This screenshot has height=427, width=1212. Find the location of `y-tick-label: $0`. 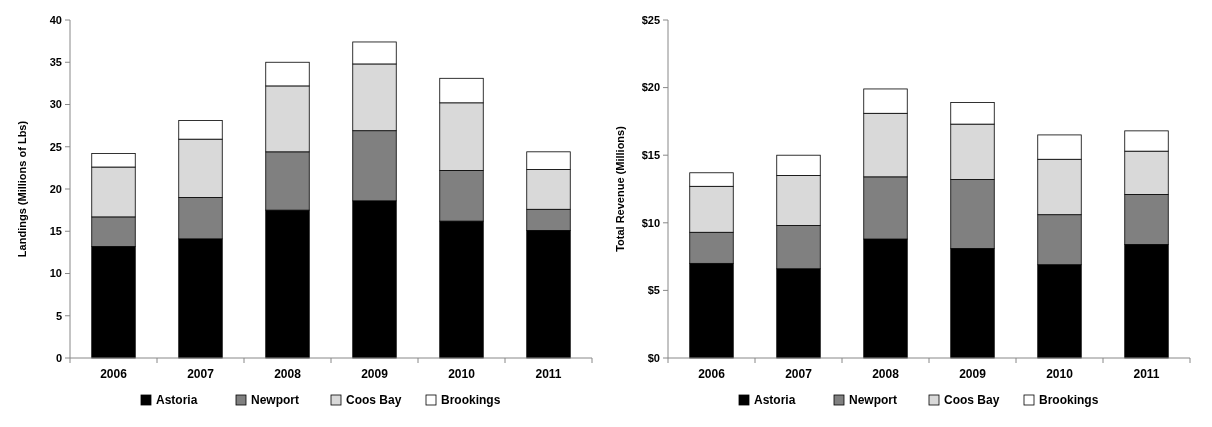

y-tick-label: $0 is located at coordinates (653, 357).